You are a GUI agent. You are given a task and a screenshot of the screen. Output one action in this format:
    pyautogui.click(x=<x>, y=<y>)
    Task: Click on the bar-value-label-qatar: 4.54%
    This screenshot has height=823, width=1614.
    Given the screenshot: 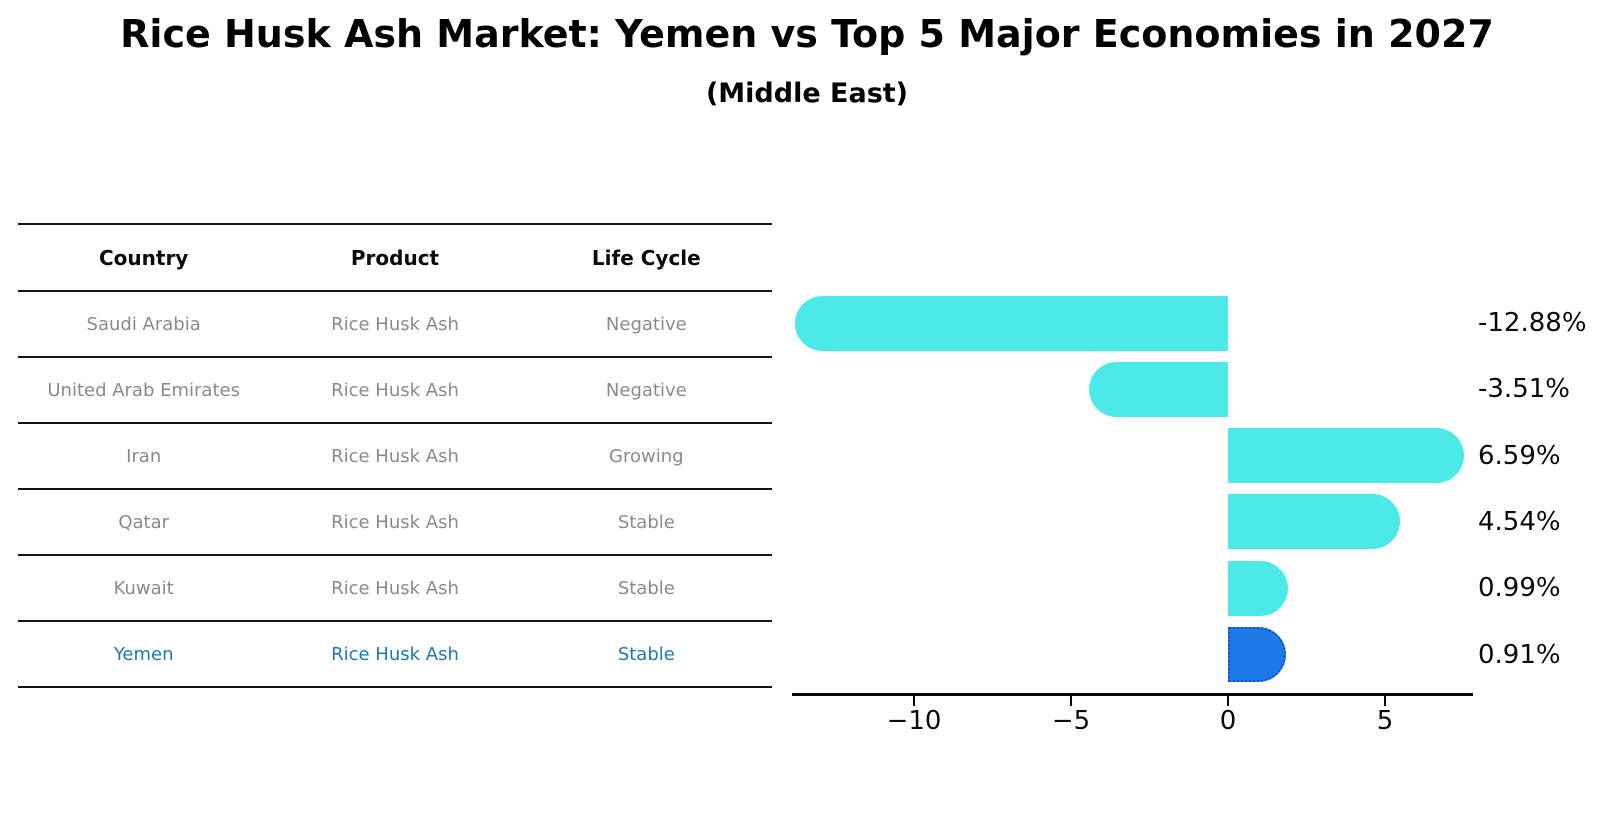 What is the action you would take?
    pyautogui.click(x=1519, y=521)
    